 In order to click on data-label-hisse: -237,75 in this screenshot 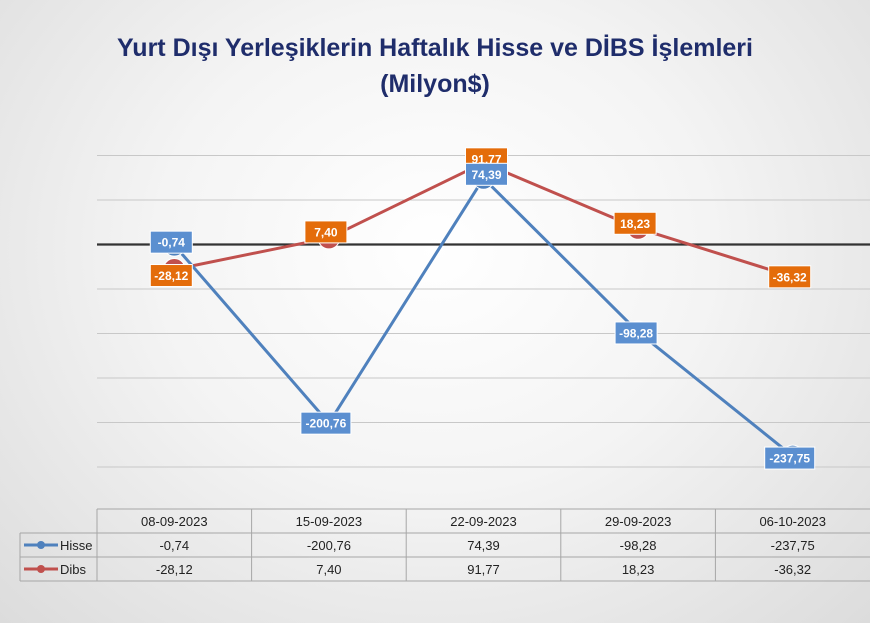, I will do `click(789, 459)`.